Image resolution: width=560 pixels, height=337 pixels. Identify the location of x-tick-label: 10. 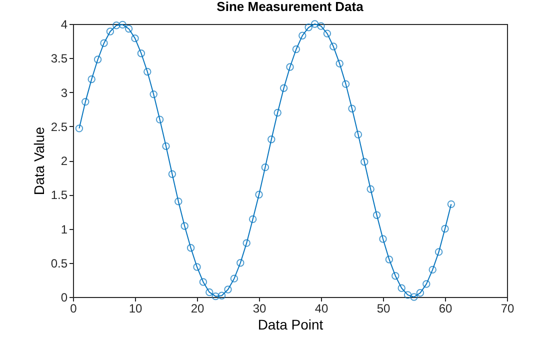
(135, 309).